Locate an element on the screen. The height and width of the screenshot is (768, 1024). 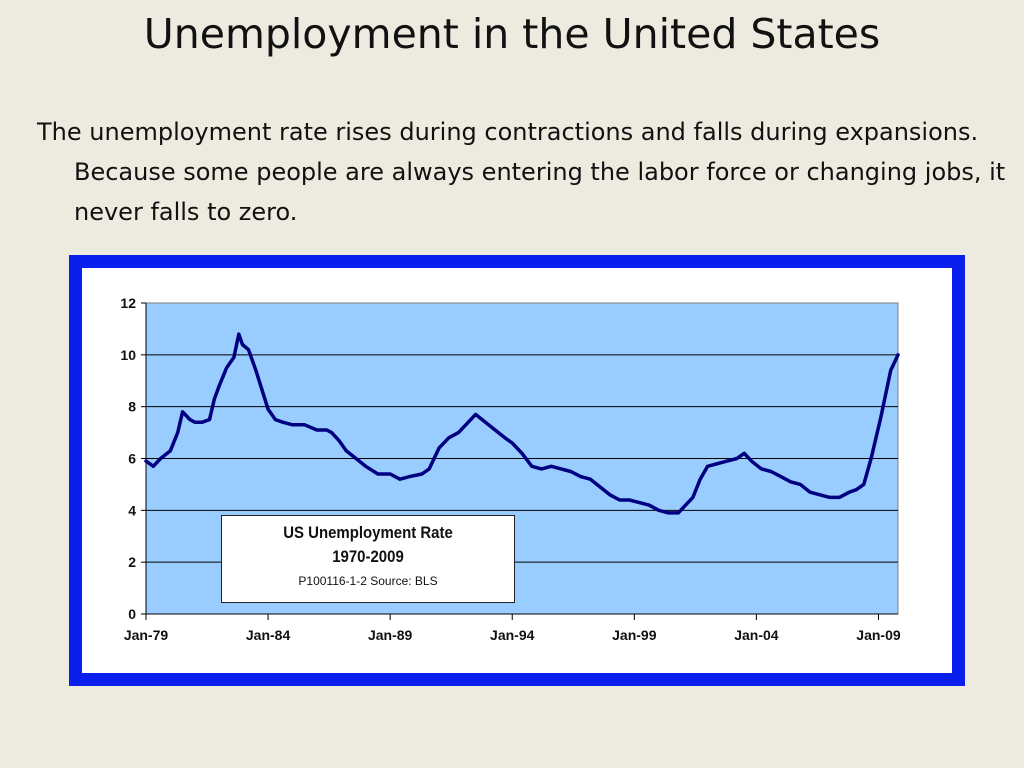
y-tick-label-0: 0 is located at coordinates (132, 614).